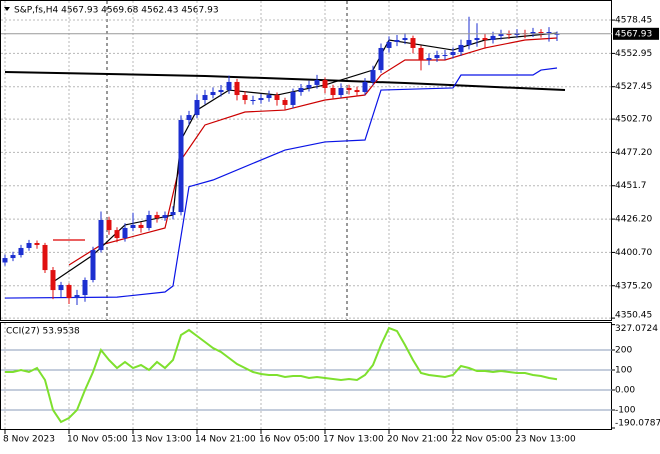  What do you see at coordinates (633, 153) in the screenshot?
I see `y-tick-label: 4477.20` at bounding box center [633, 153].